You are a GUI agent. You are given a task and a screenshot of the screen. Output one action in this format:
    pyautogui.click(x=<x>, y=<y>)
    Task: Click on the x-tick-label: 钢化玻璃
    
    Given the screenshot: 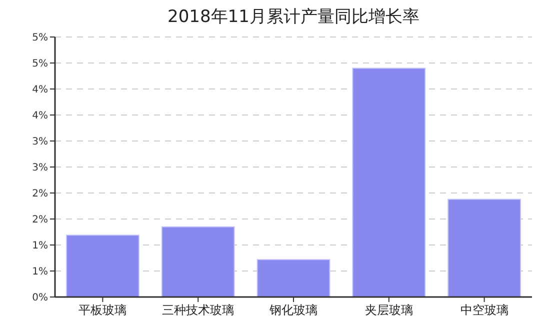 What is the action you would take?
    pyautogui.click(x=293, y=310)
    